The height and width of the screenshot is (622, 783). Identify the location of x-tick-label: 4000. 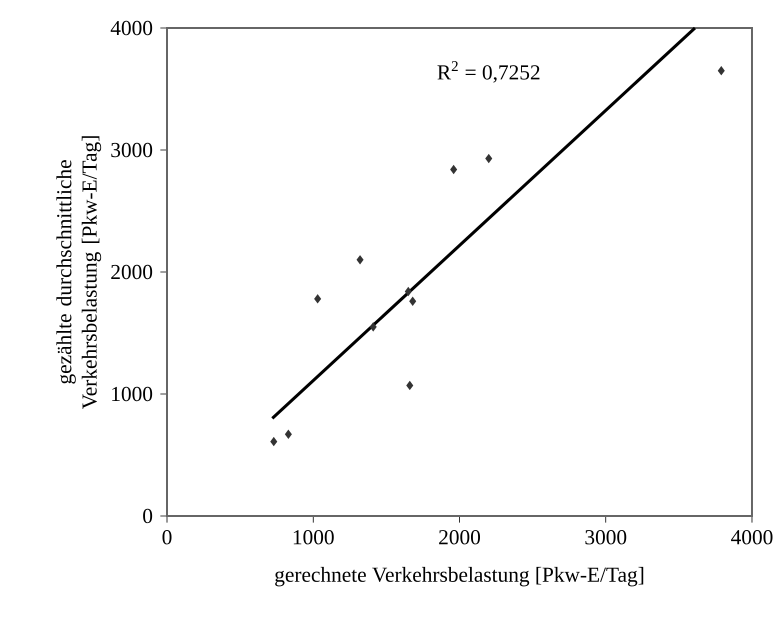
(752, 537).